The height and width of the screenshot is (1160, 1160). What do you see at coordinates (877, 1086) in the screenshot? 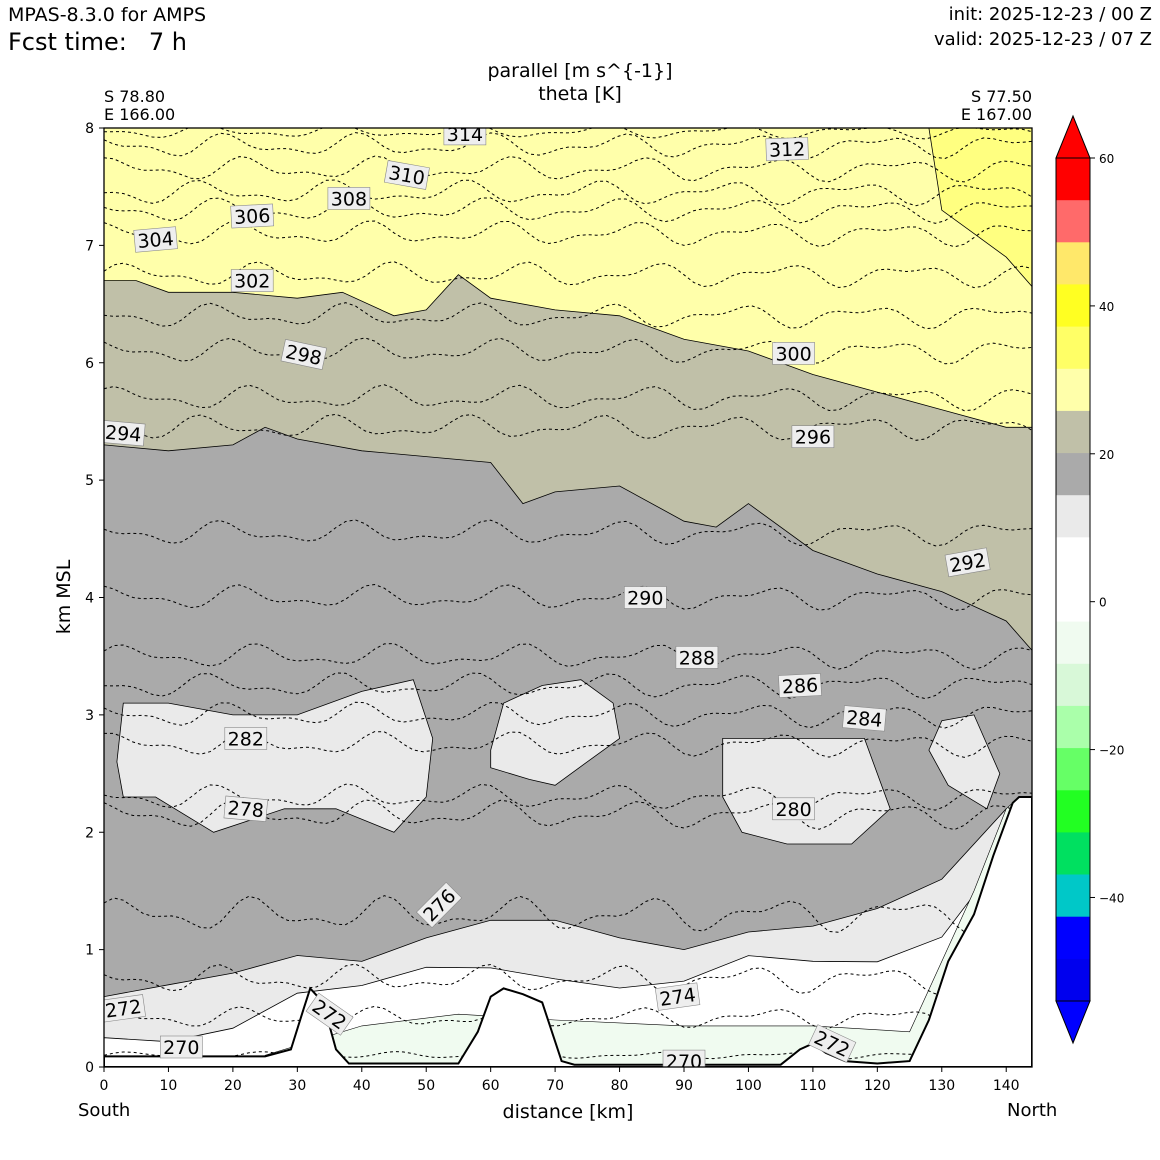
I see `x-tick-label: 120` at bounding box center [877, 1086].